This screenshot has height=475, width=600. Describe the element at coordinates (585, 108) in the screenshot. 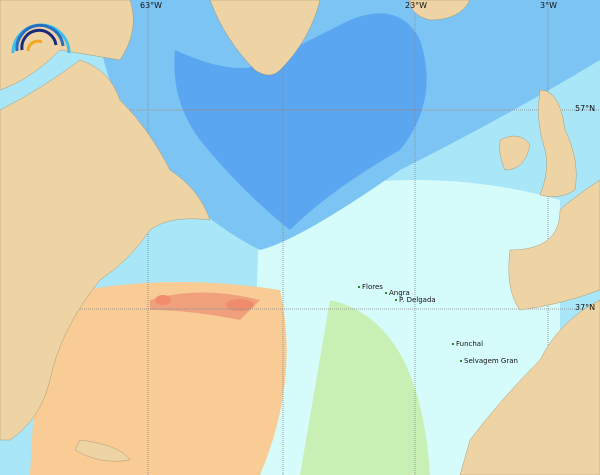

I see `latitude-label: 57°N` at that location.